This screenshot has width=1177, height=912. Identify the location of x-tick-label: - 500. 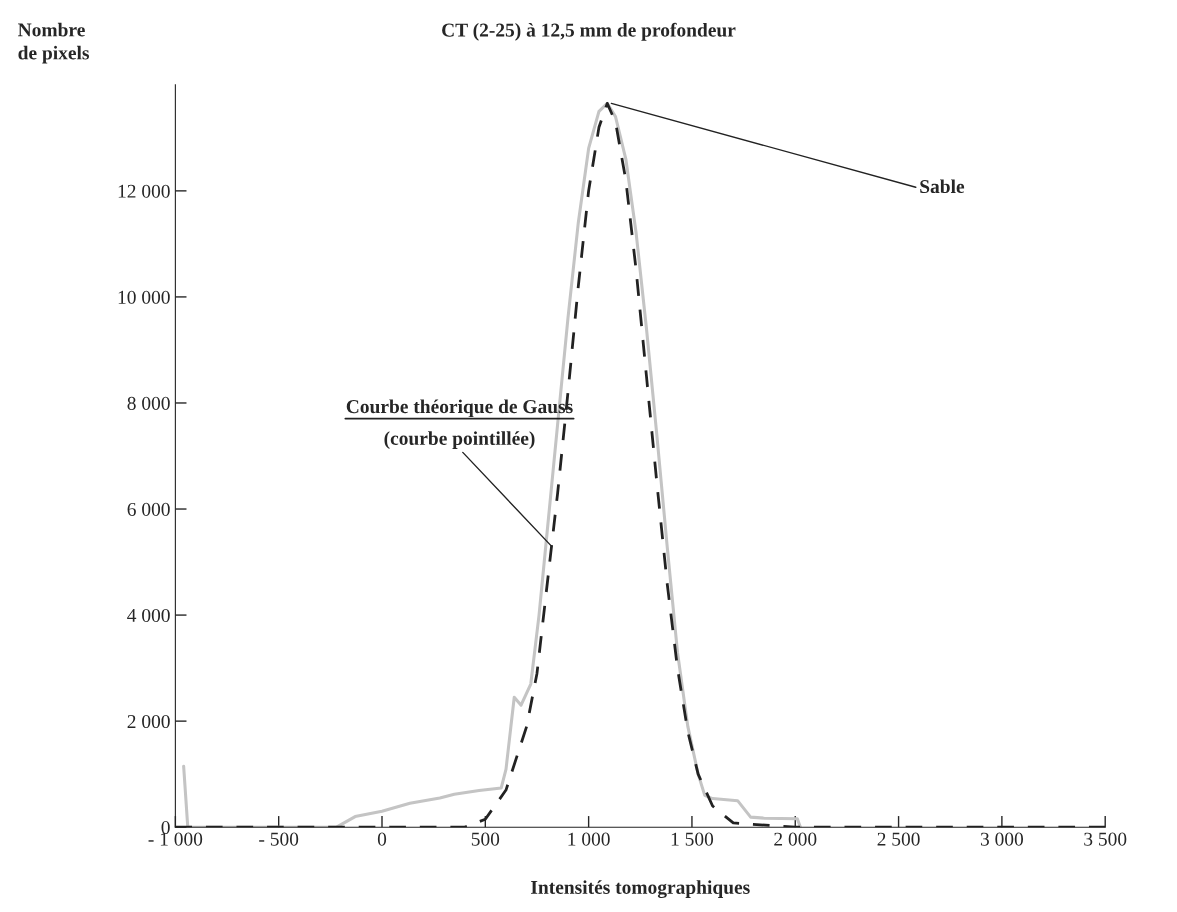
(279, 839).